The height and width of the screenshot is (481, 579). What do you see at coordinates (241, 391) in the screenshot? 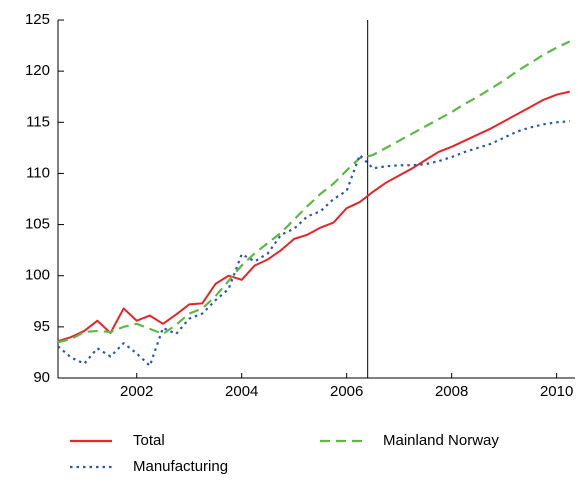
I see `x-tick-label: 2004` at bounding box center [241, 391].